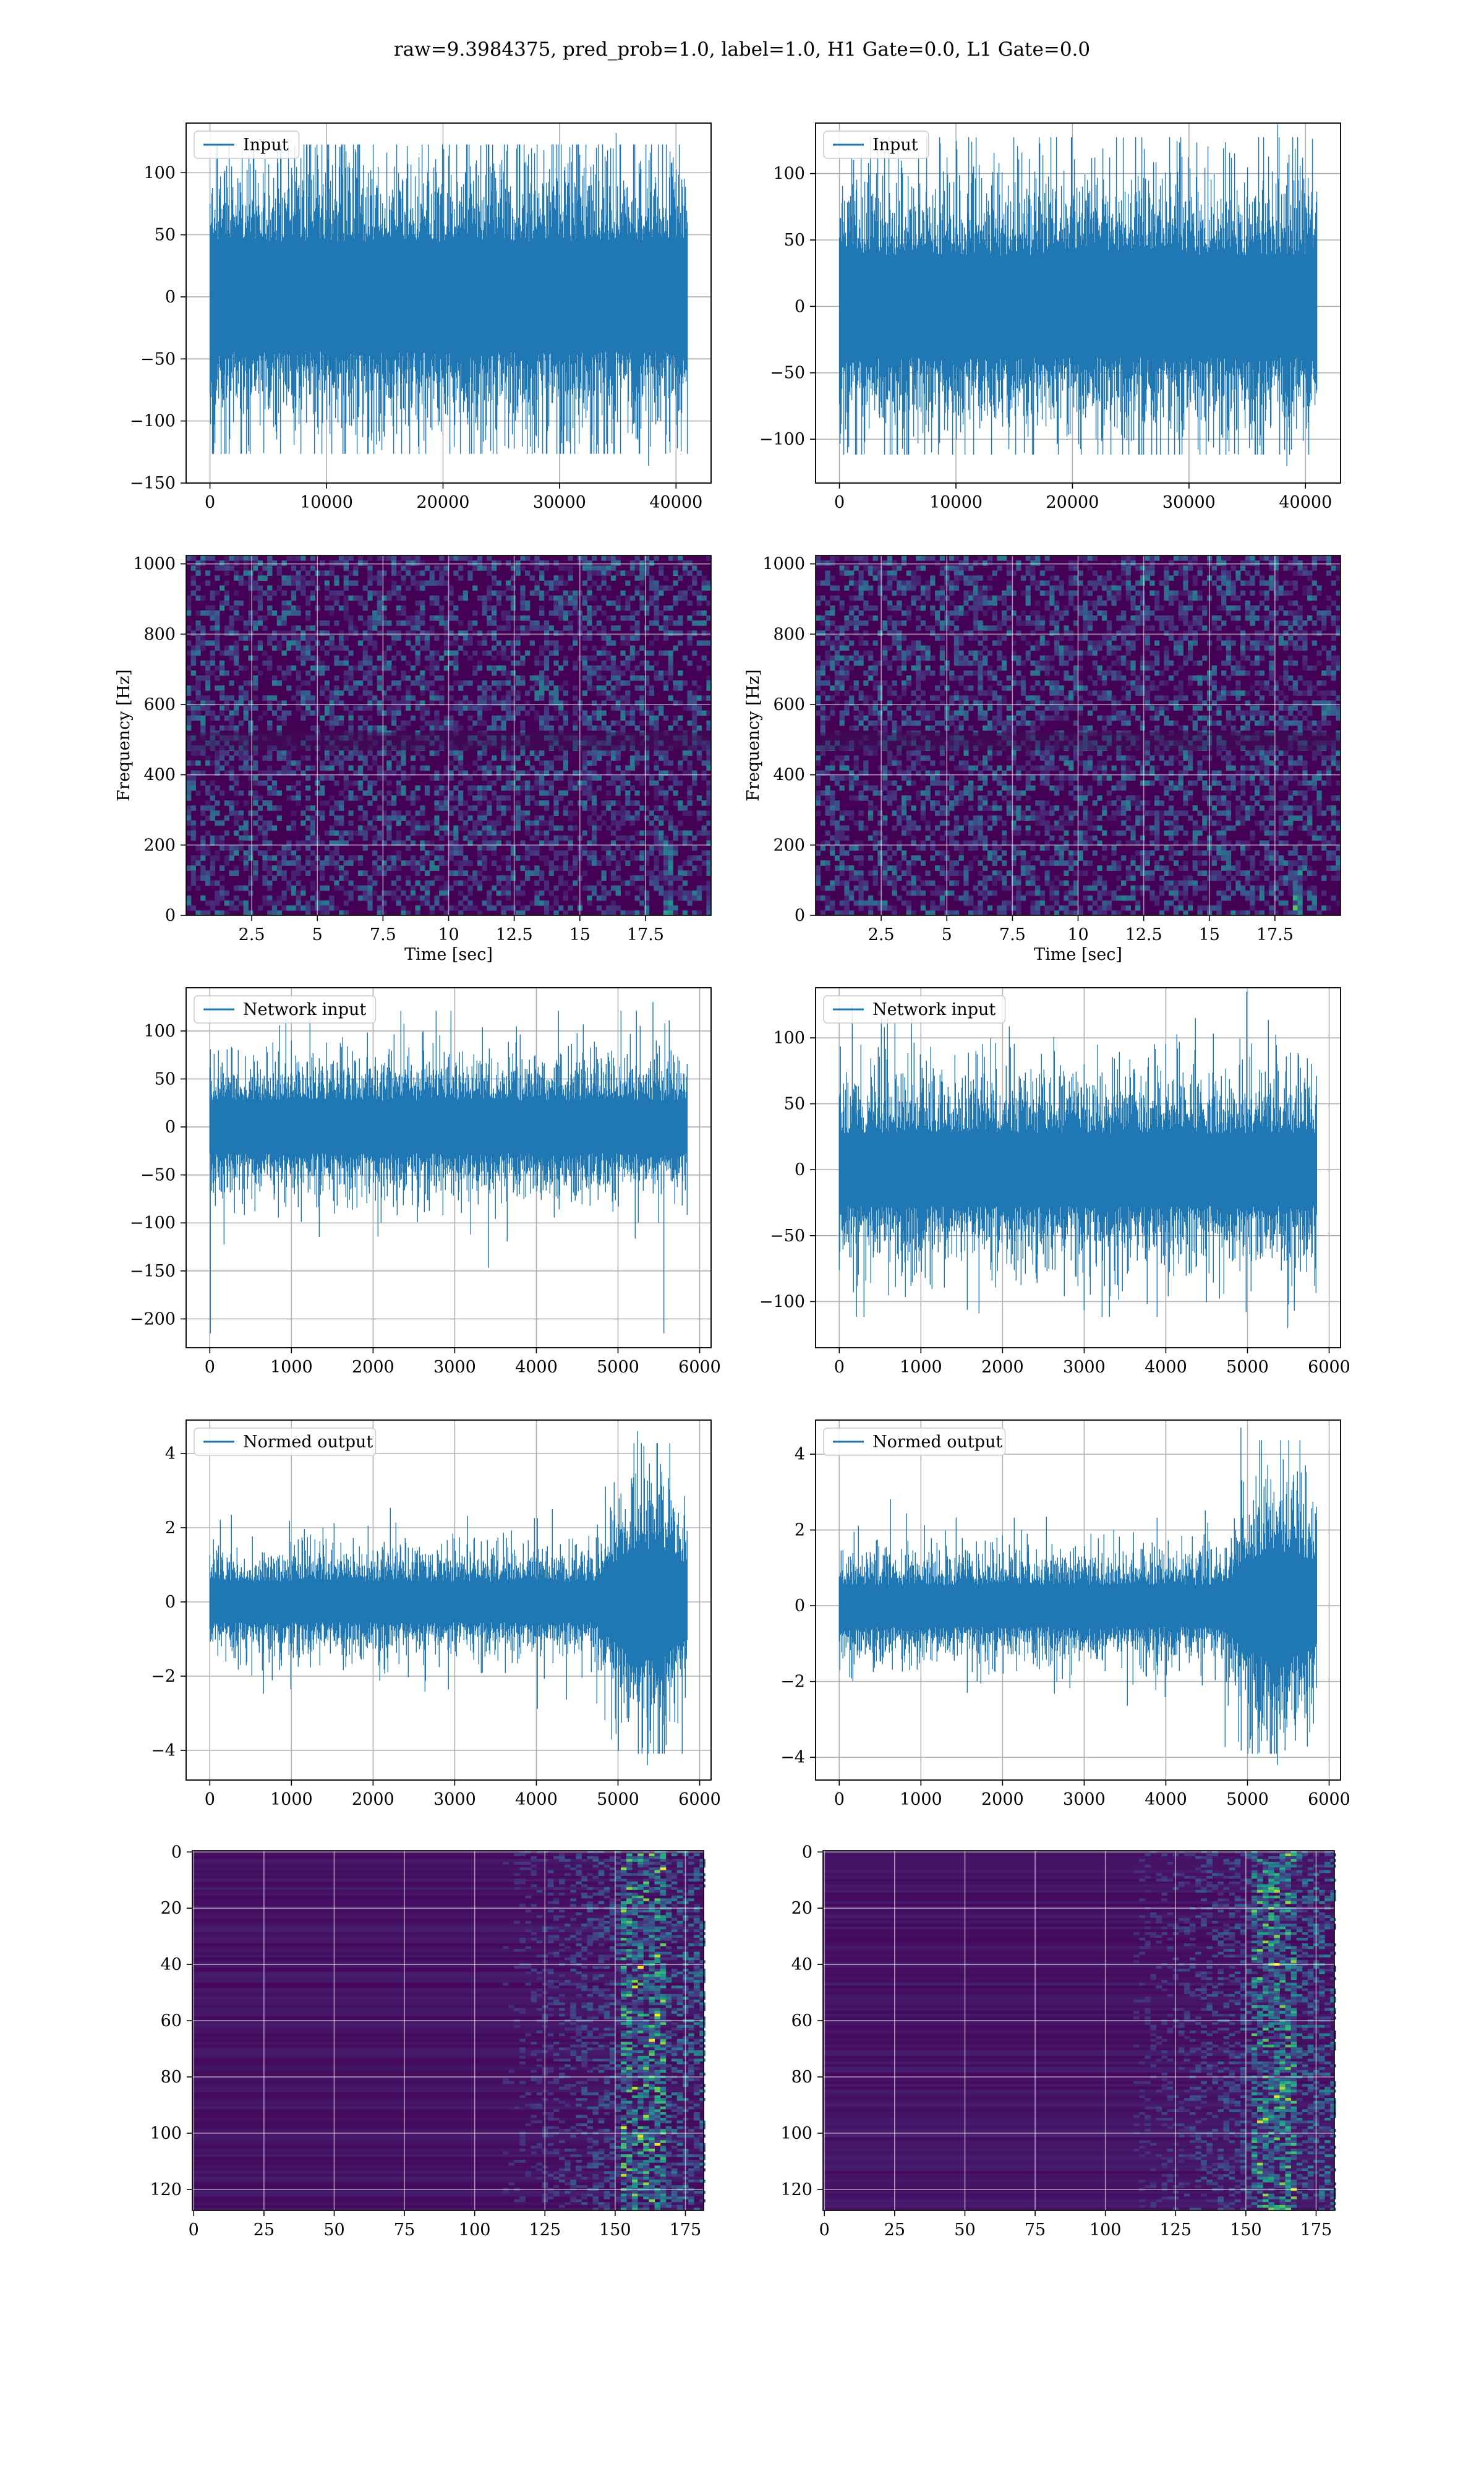 The image size is (1484, 2474). What do you see at coordinates (383, 934) in the screenshot?
I see `x-tick-label: 7.5` at bounding box center [383, 934].